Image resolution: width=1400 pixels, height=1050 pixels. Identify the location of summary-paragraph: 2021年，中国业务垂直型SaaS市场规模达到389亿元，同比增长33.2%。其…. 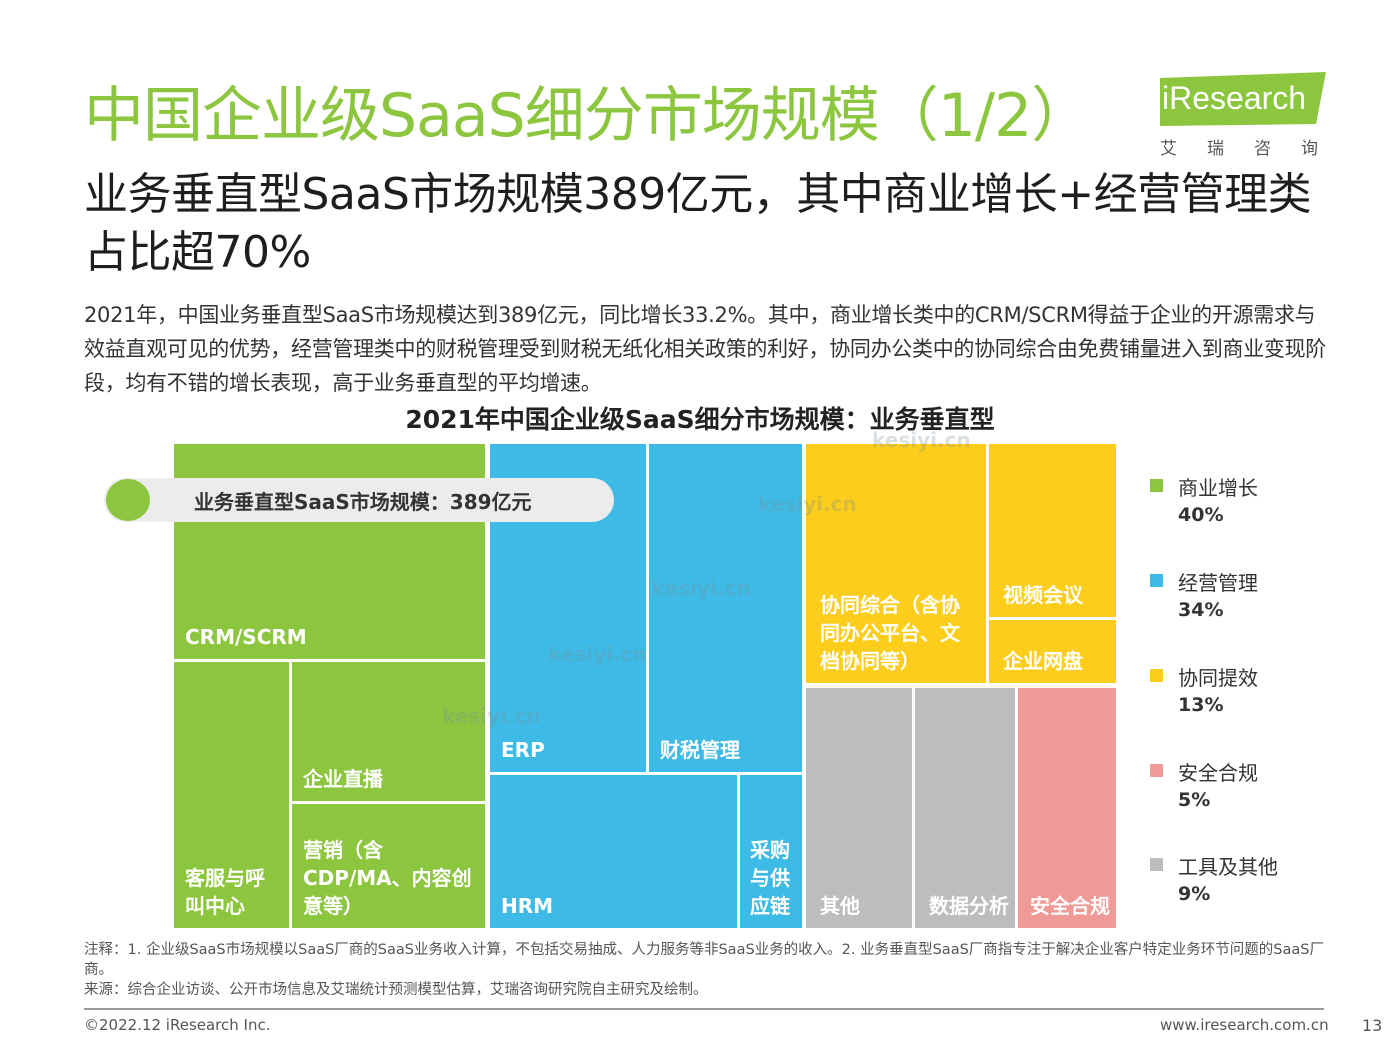
(705, 349).